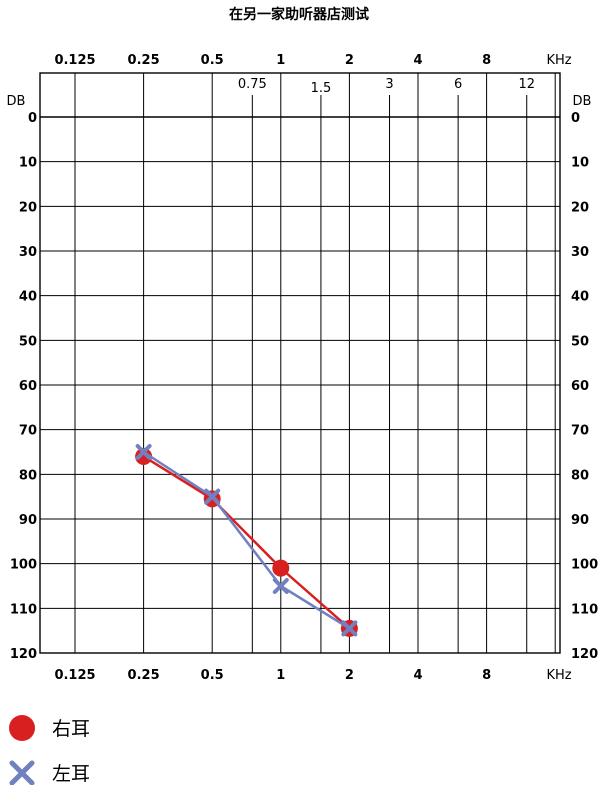 Image resolution: width=599 pixels, height=785 pixels. What do you see at coordinates (349, 675) in the screenshot?
I see `x-tick-bottom: 2` at bounding box center [349, 675].